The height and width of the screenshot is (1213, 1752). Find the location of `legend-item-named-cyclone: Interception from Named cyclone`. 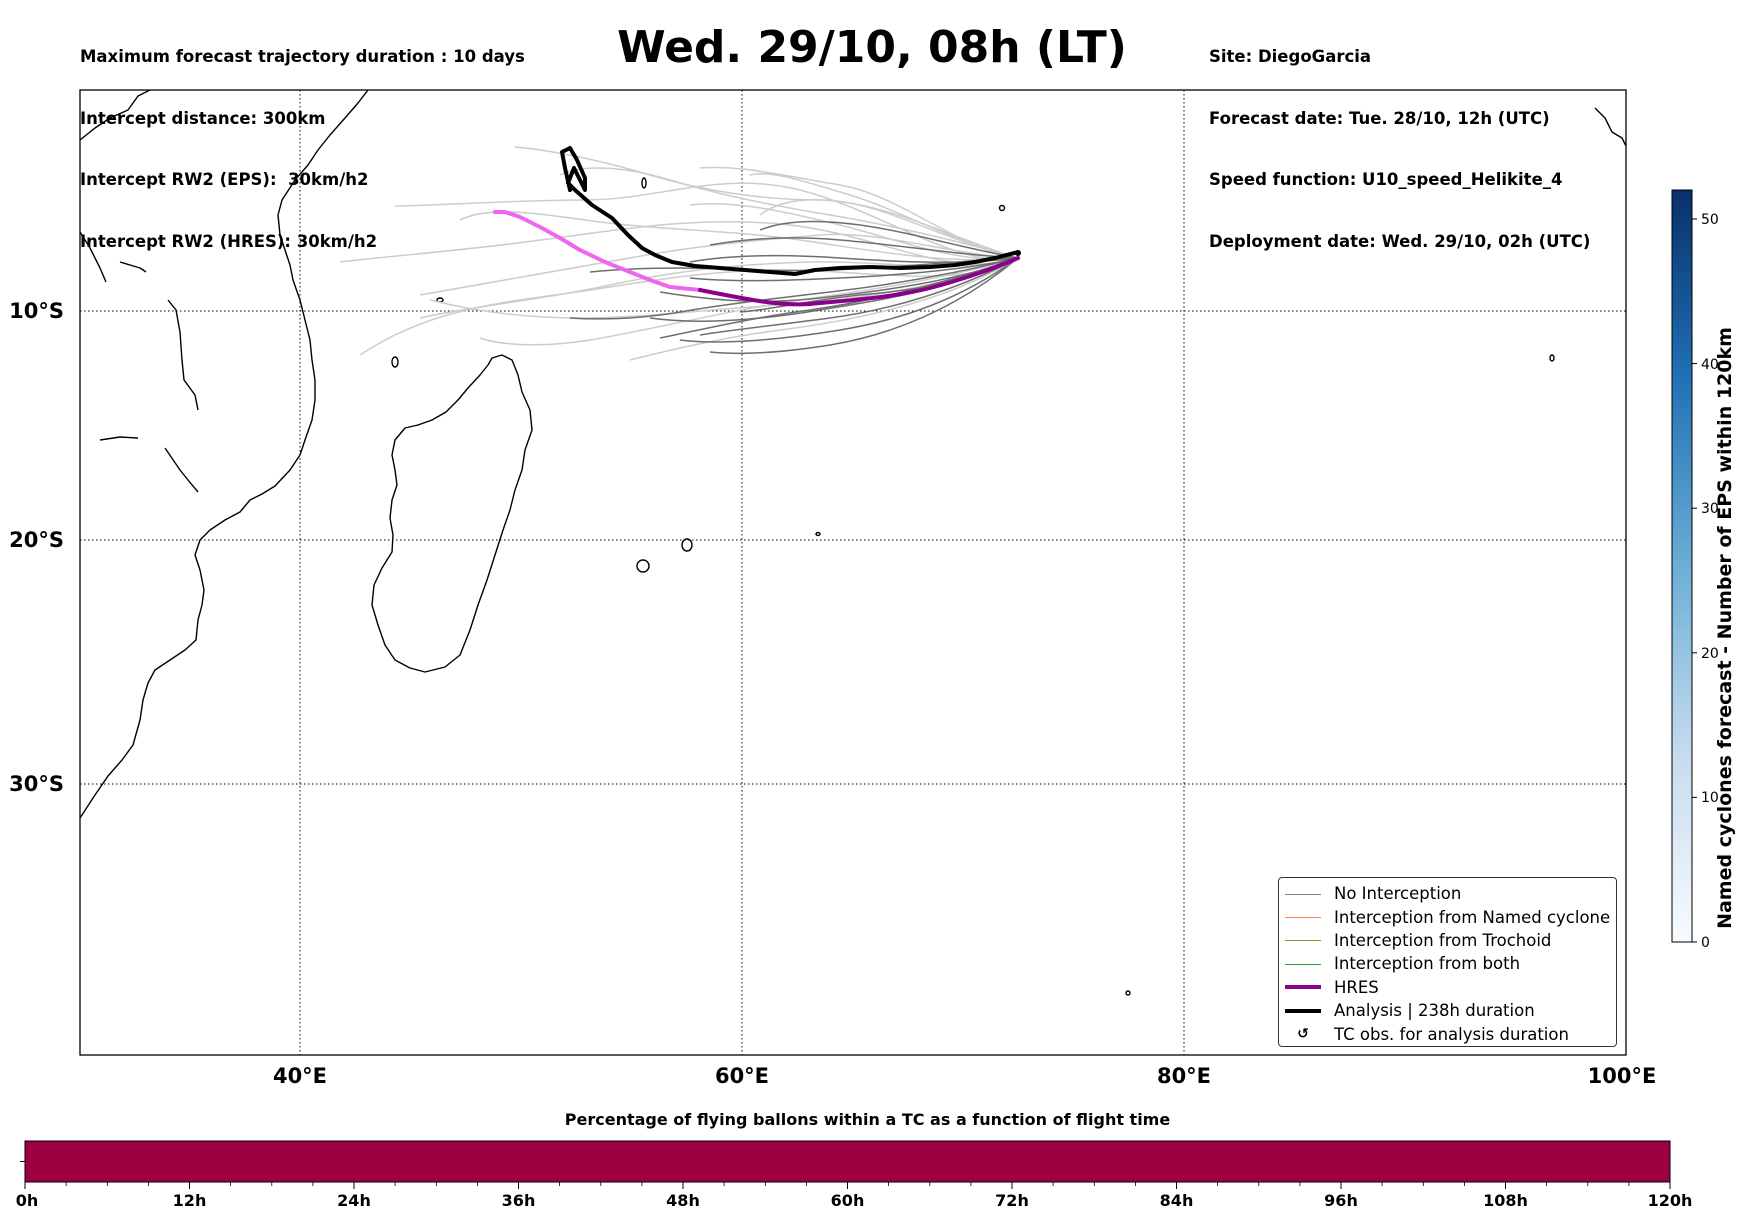

legend-item-named-cyclone: Interception from Named cyclone is located at coordinates (1447, 916).